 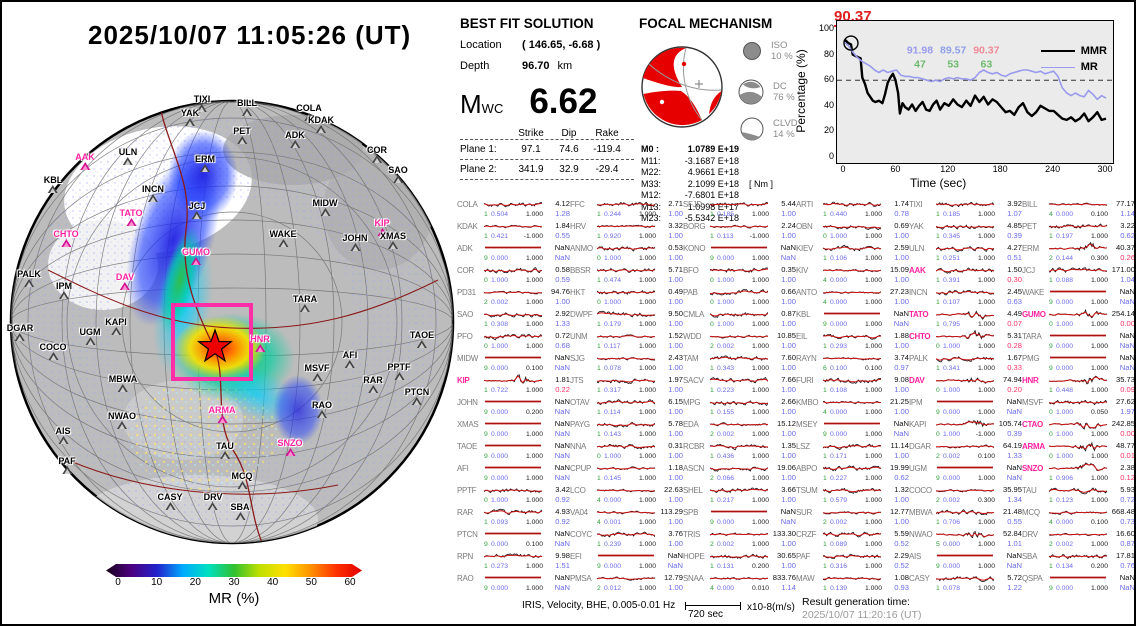 What do you see at coordinates (295, 139) in the screenshot?
I see `map-station-ADK: ADK` at bounding box center [295, 139].